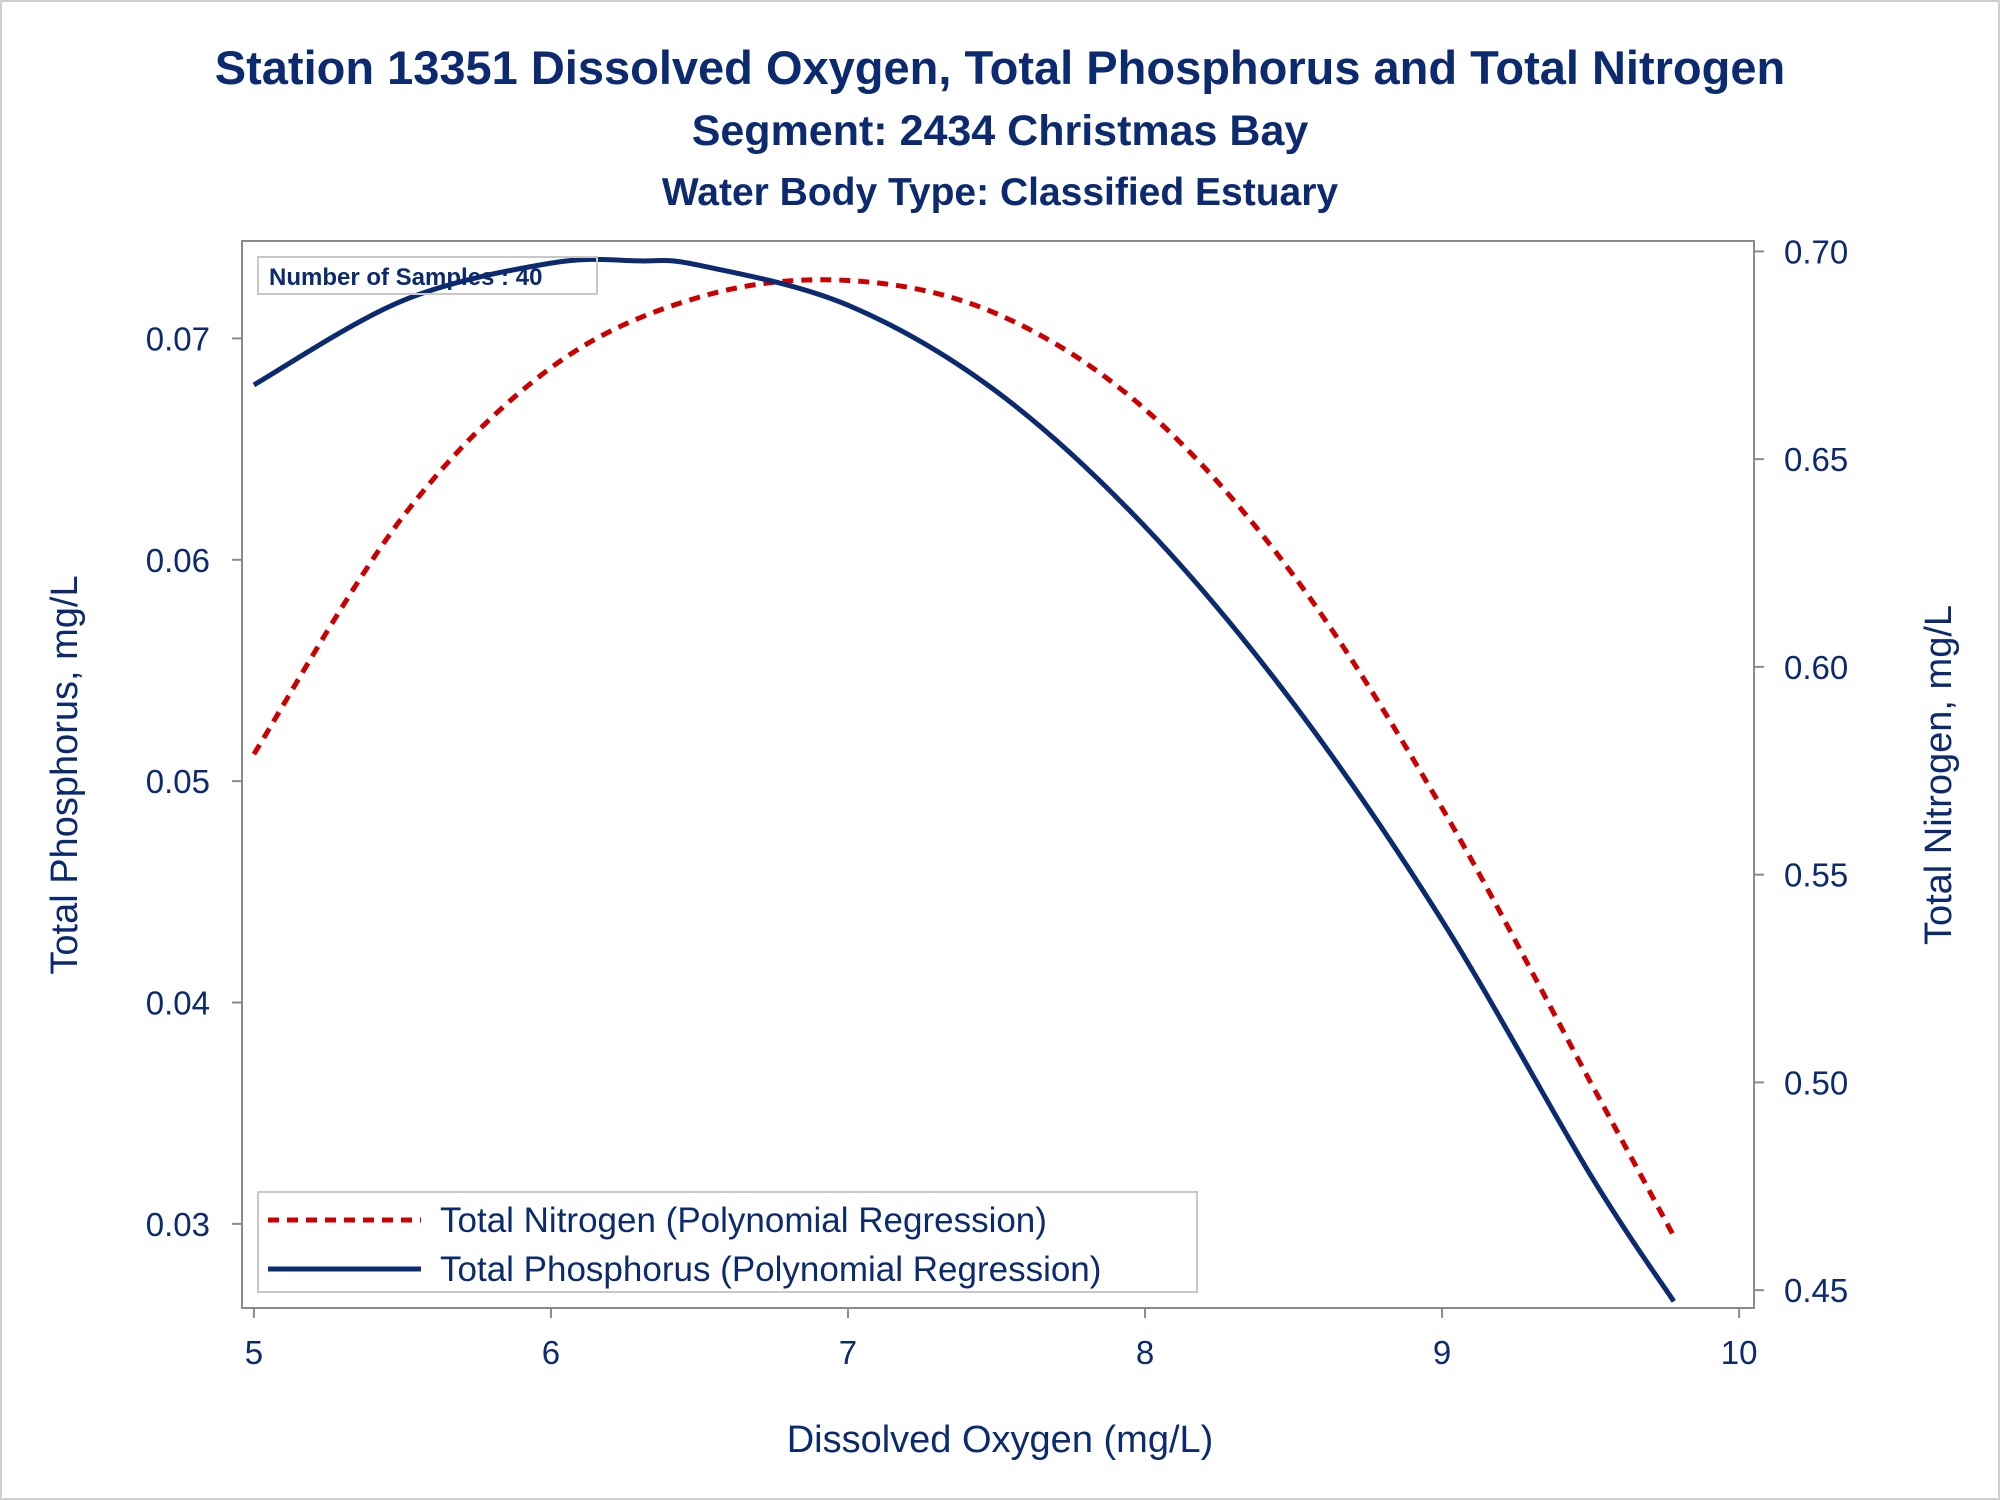 The width and height of the screenshot is (2000, 1500). What do you see at coordinates (1816, 459) in the screenshot?
I see `y-right-tick-label: 0.65` at bounding box center [1816, 459].